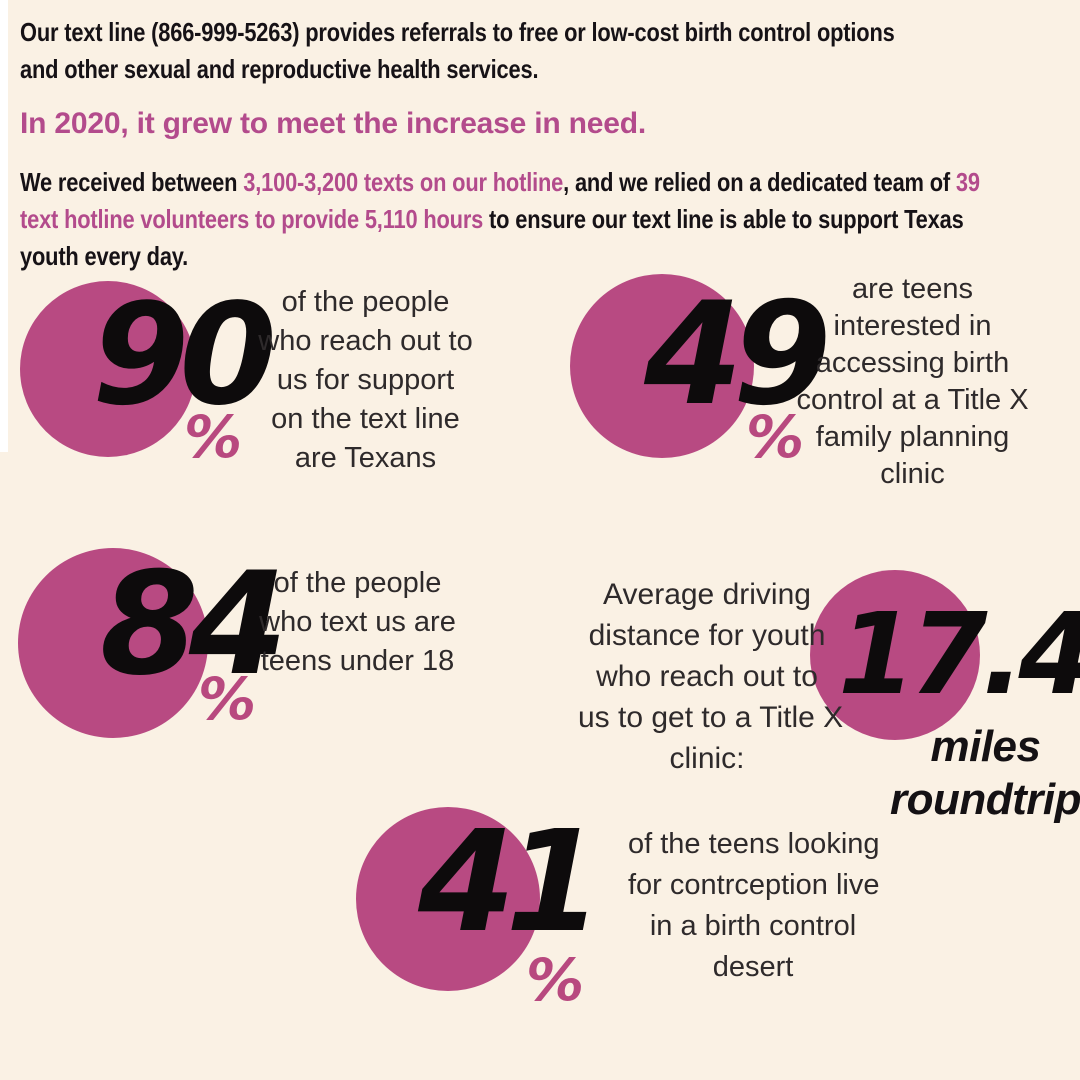 Image resolution: width=1080 pixels, height=1080 pixels. I want to click on stat-description-line: interested in, so click(912, 326).